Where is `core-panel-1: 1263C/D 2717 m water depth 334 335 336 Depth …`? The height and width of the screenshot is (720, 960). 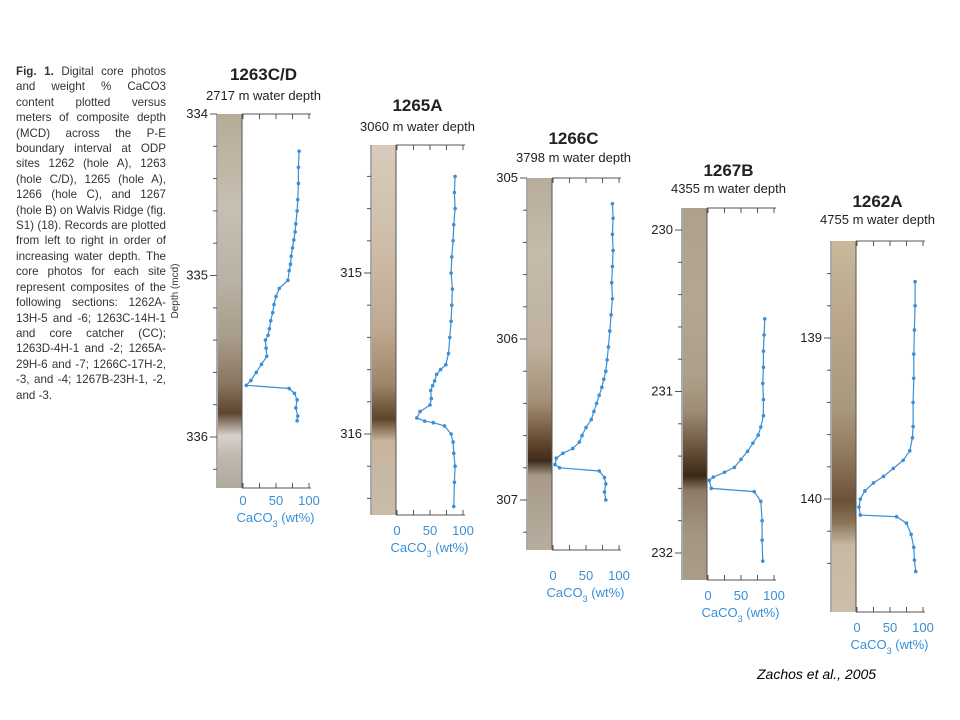 core-panel-1: 1263C/D 2717 m water depth 334 335 336 Depth … is located at coordinates (245, 297).